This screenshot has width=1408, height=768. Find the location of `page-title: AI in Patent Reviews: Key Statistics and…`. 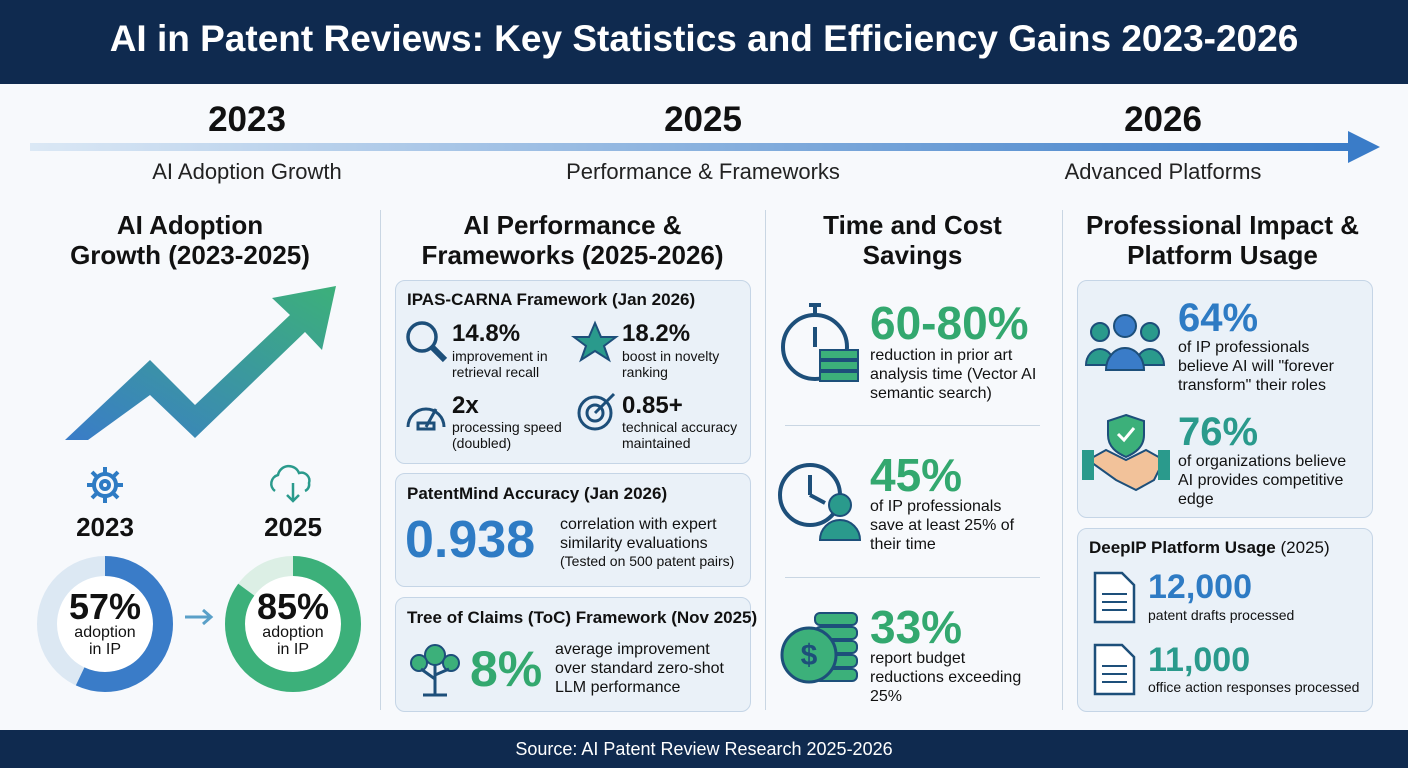

page-title: AI in Patent Reviews: Key Statistics and… is located at coordinates (704, 38).